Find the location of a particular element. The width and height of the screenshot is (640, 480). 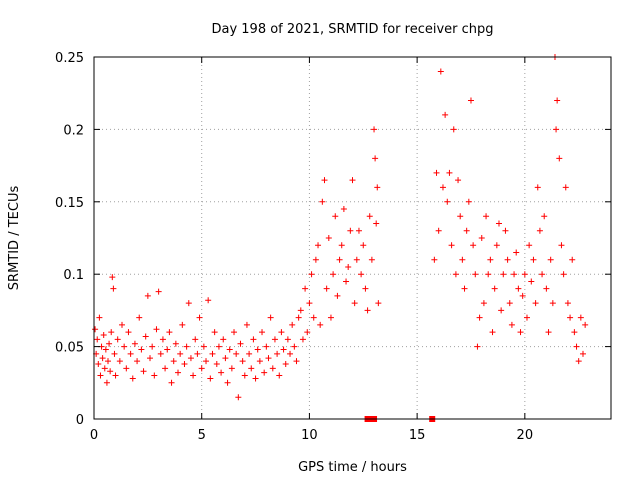

y-tick-label: 0.25 is located at coordinates (69, 58).